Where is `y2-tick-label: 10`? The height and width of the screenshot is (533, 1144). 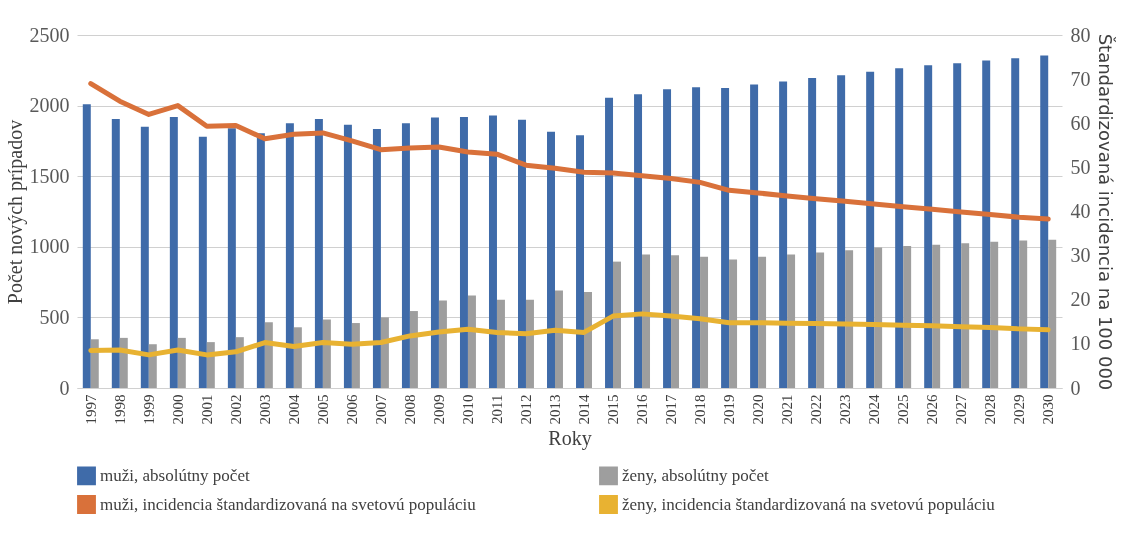
y2-tick-label: 10 is located at coordinates (1080, 343).